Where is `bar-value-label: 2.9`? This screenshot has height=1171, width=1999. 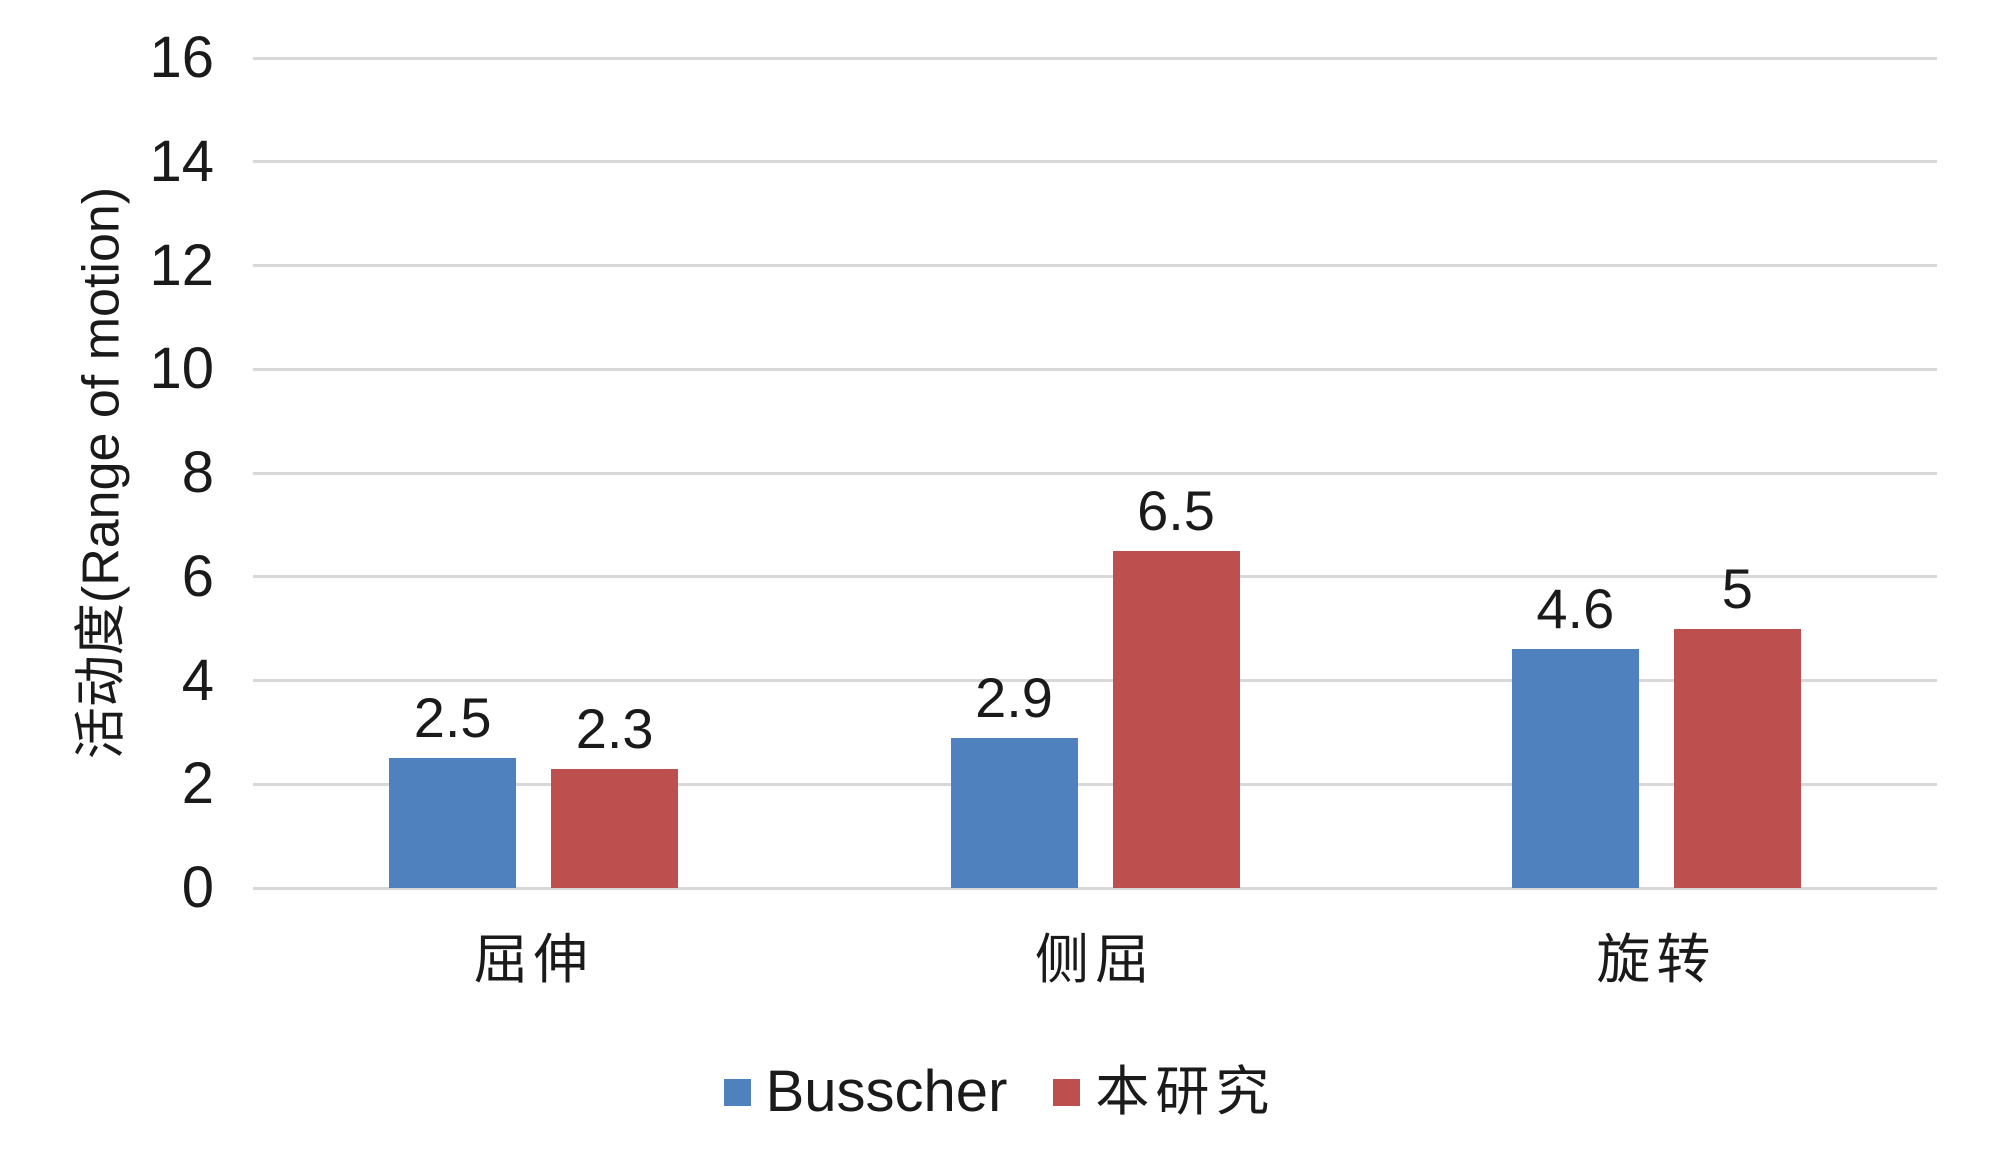 bar-value-label: 2.9 is located at coordinates (1014, 697).